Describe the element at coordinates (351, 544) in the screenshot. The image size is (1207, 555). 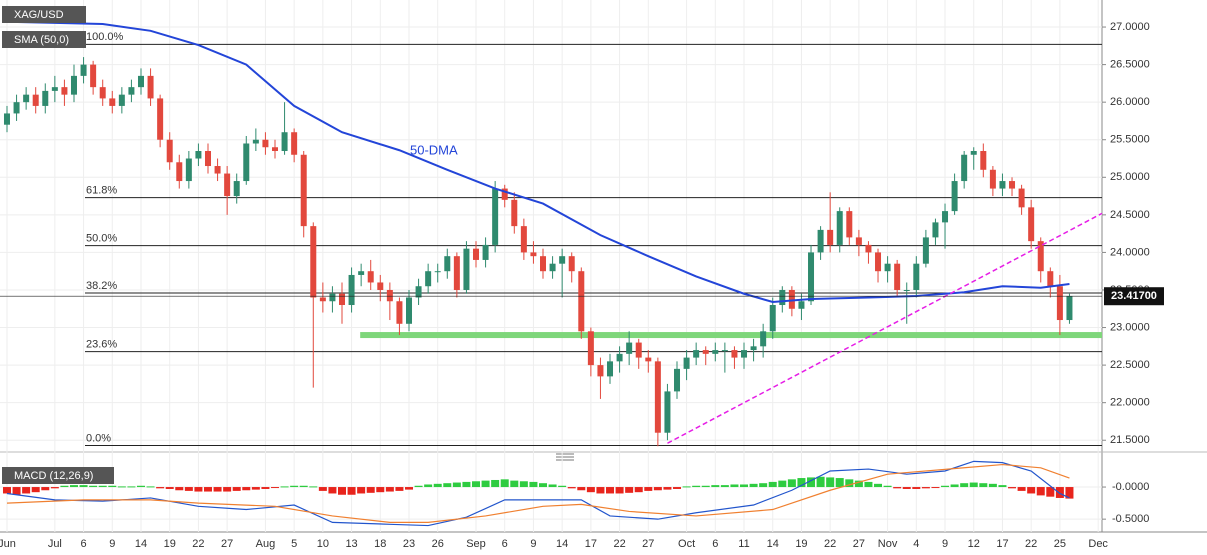
I see `x-tick-label: 13` at that location.